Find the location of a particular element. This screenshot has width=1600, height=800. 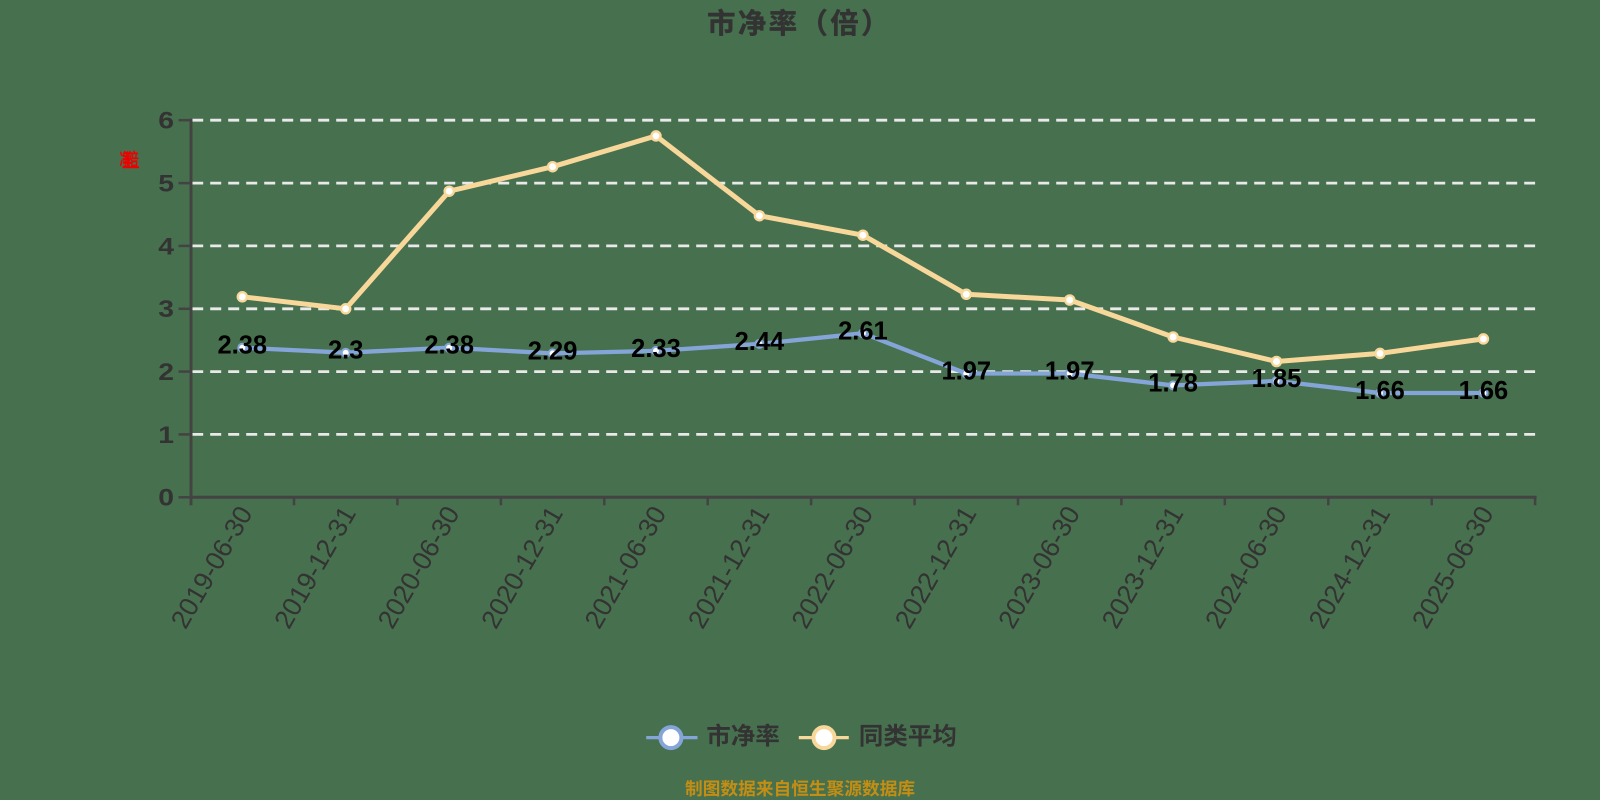

svg-text: 2.33 is located at coordinates (656, 349).